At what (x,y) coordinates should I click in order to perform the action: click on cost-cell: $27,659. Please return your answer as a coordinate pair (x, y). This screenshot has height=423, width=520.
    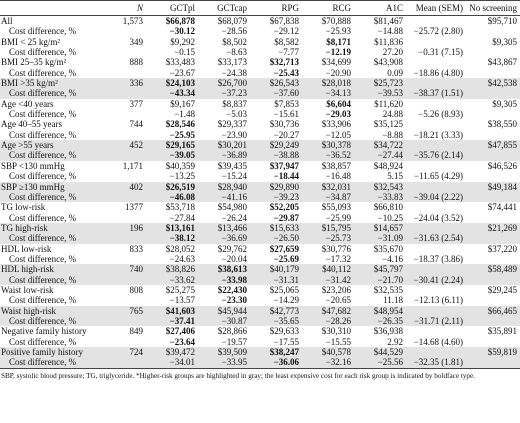
    Looking at the image, I should click on (284, 248).